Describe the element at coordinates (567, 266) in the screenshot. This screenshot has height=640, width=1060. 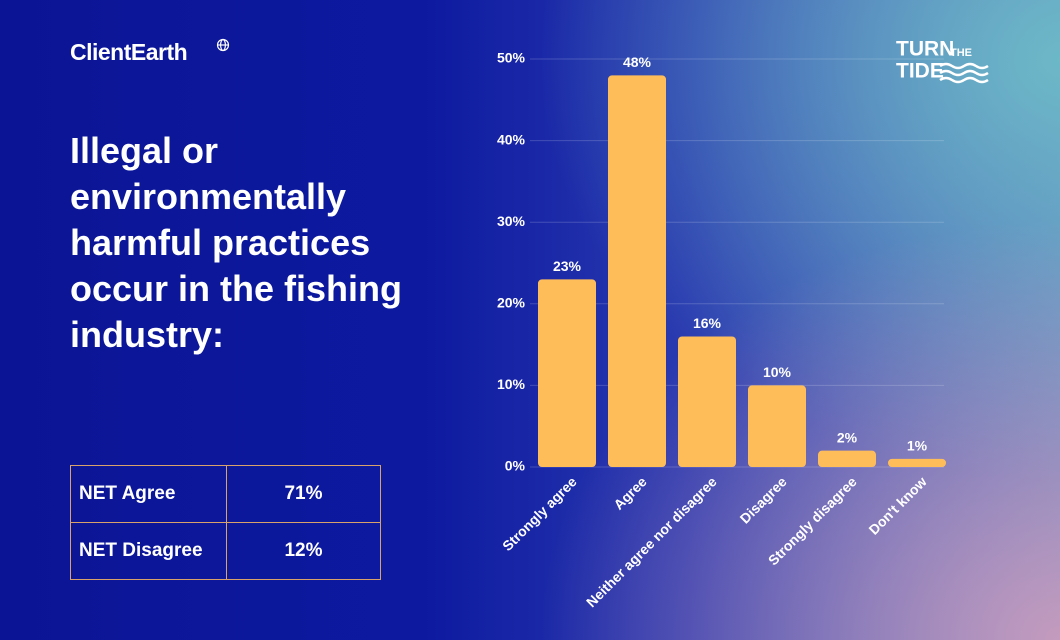
I see `value-label: 23%` at that location.